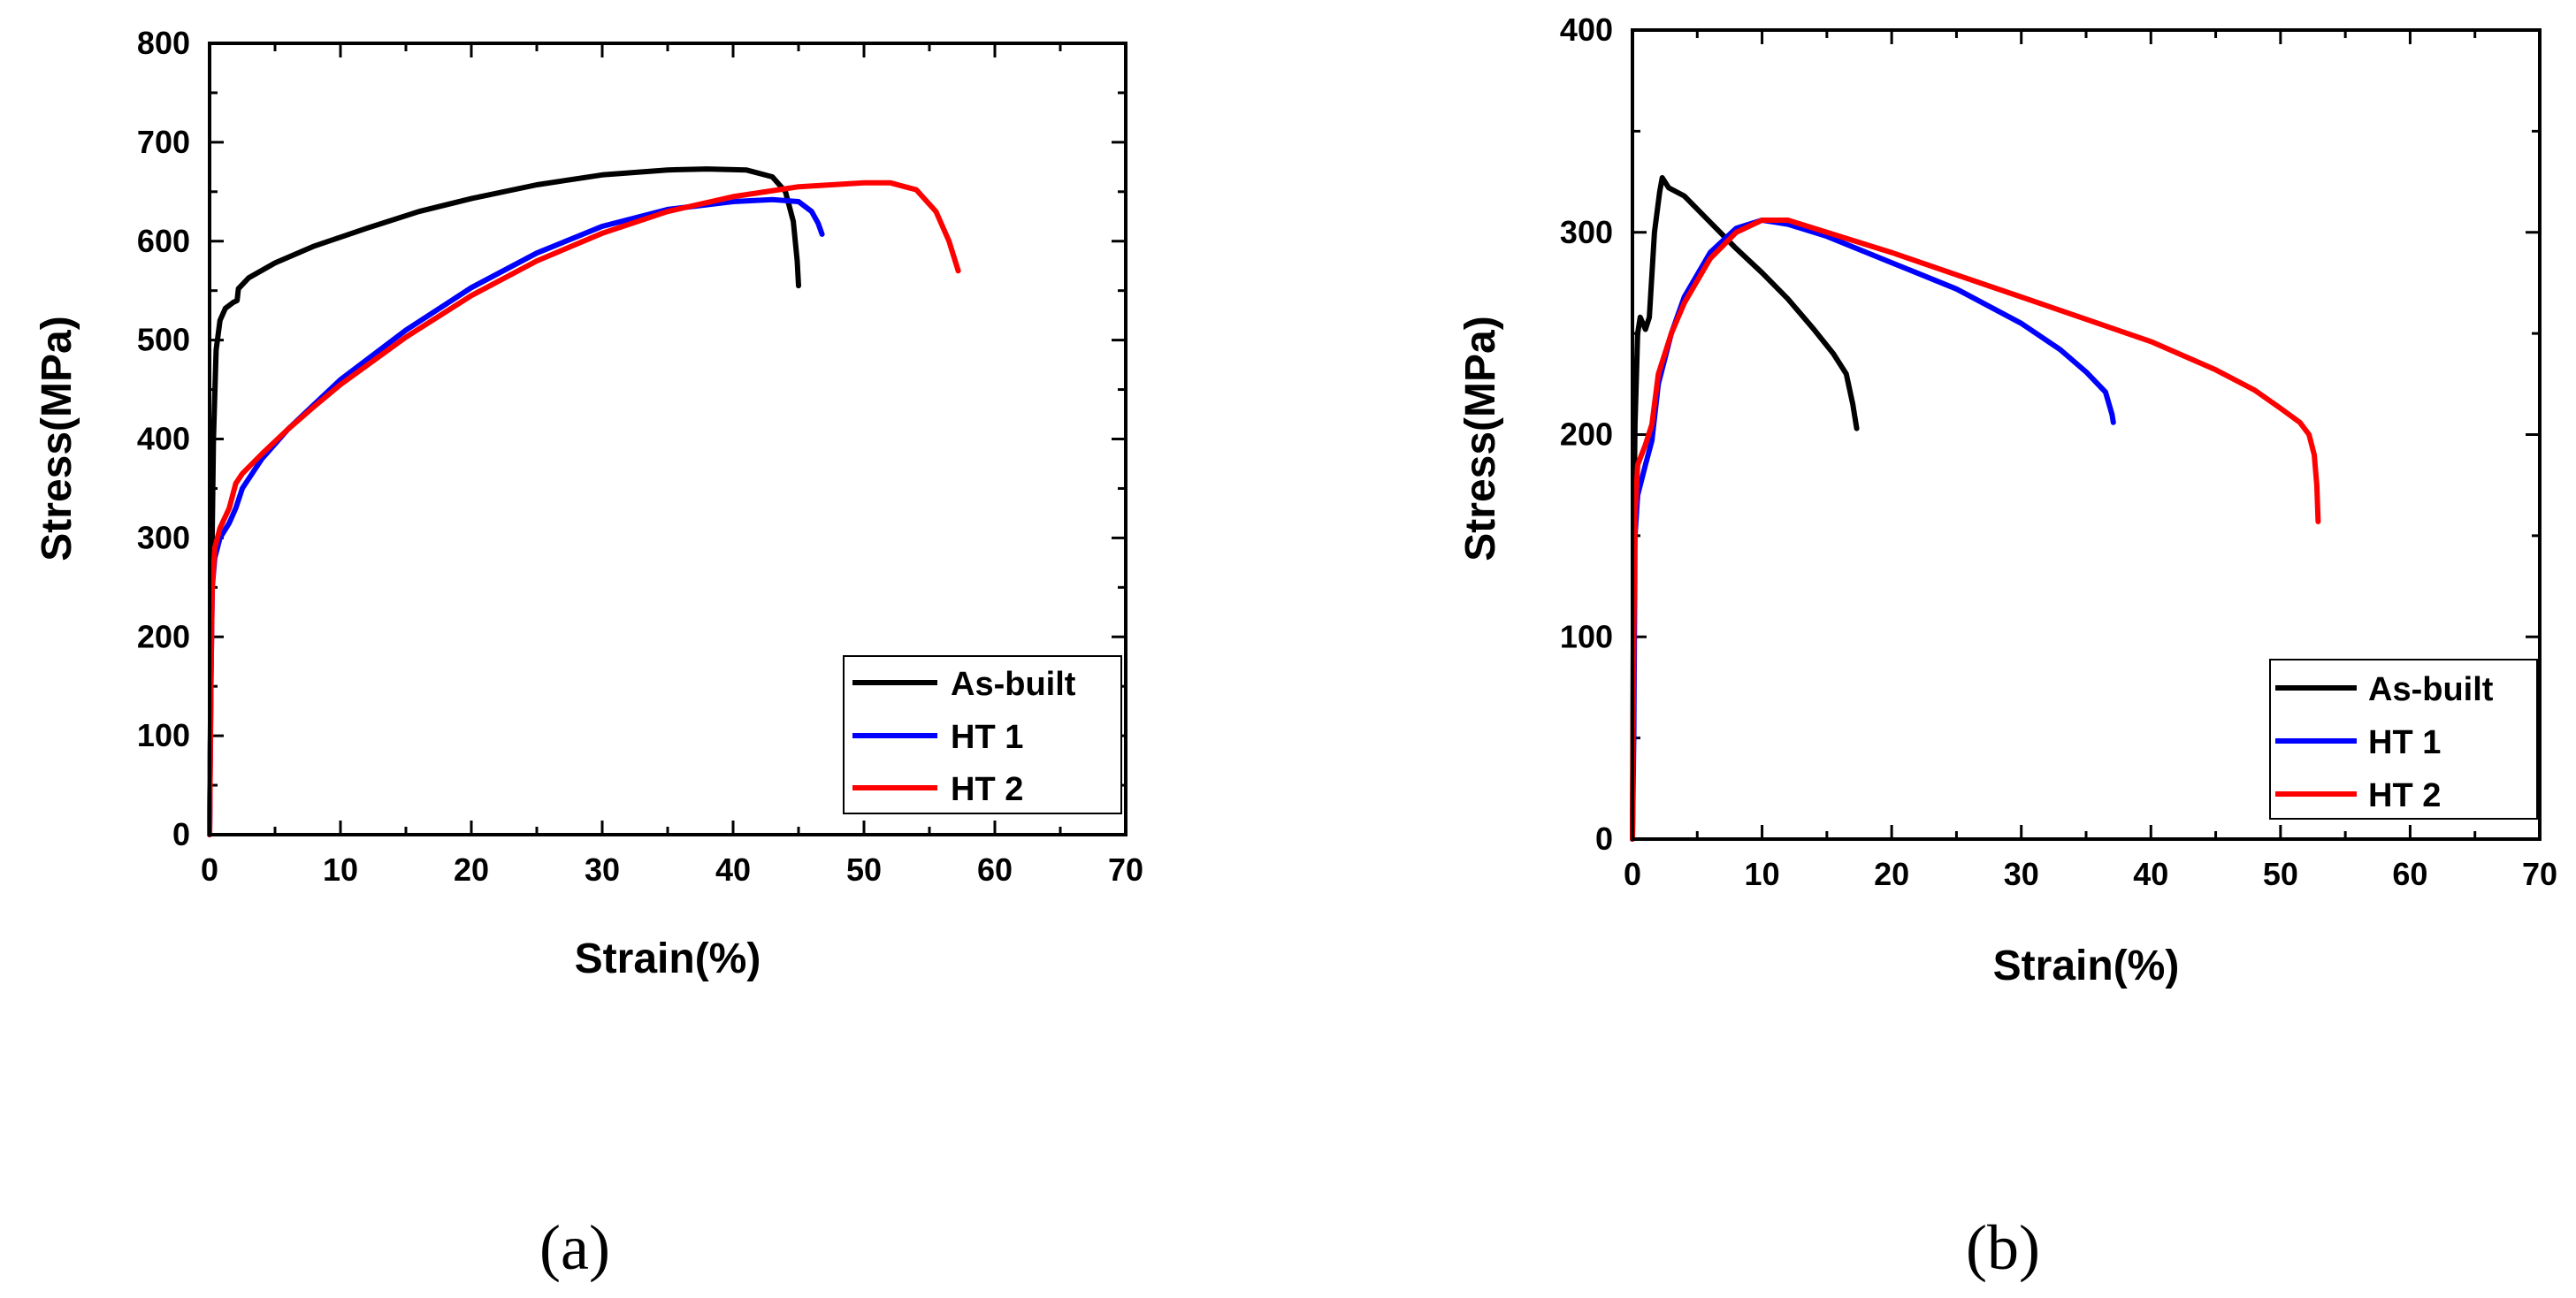  What do you see at coordinates (603, 869) in the screenshot?
I see `chart-a-xtick-label: 30` at bounding box center [603, 869].